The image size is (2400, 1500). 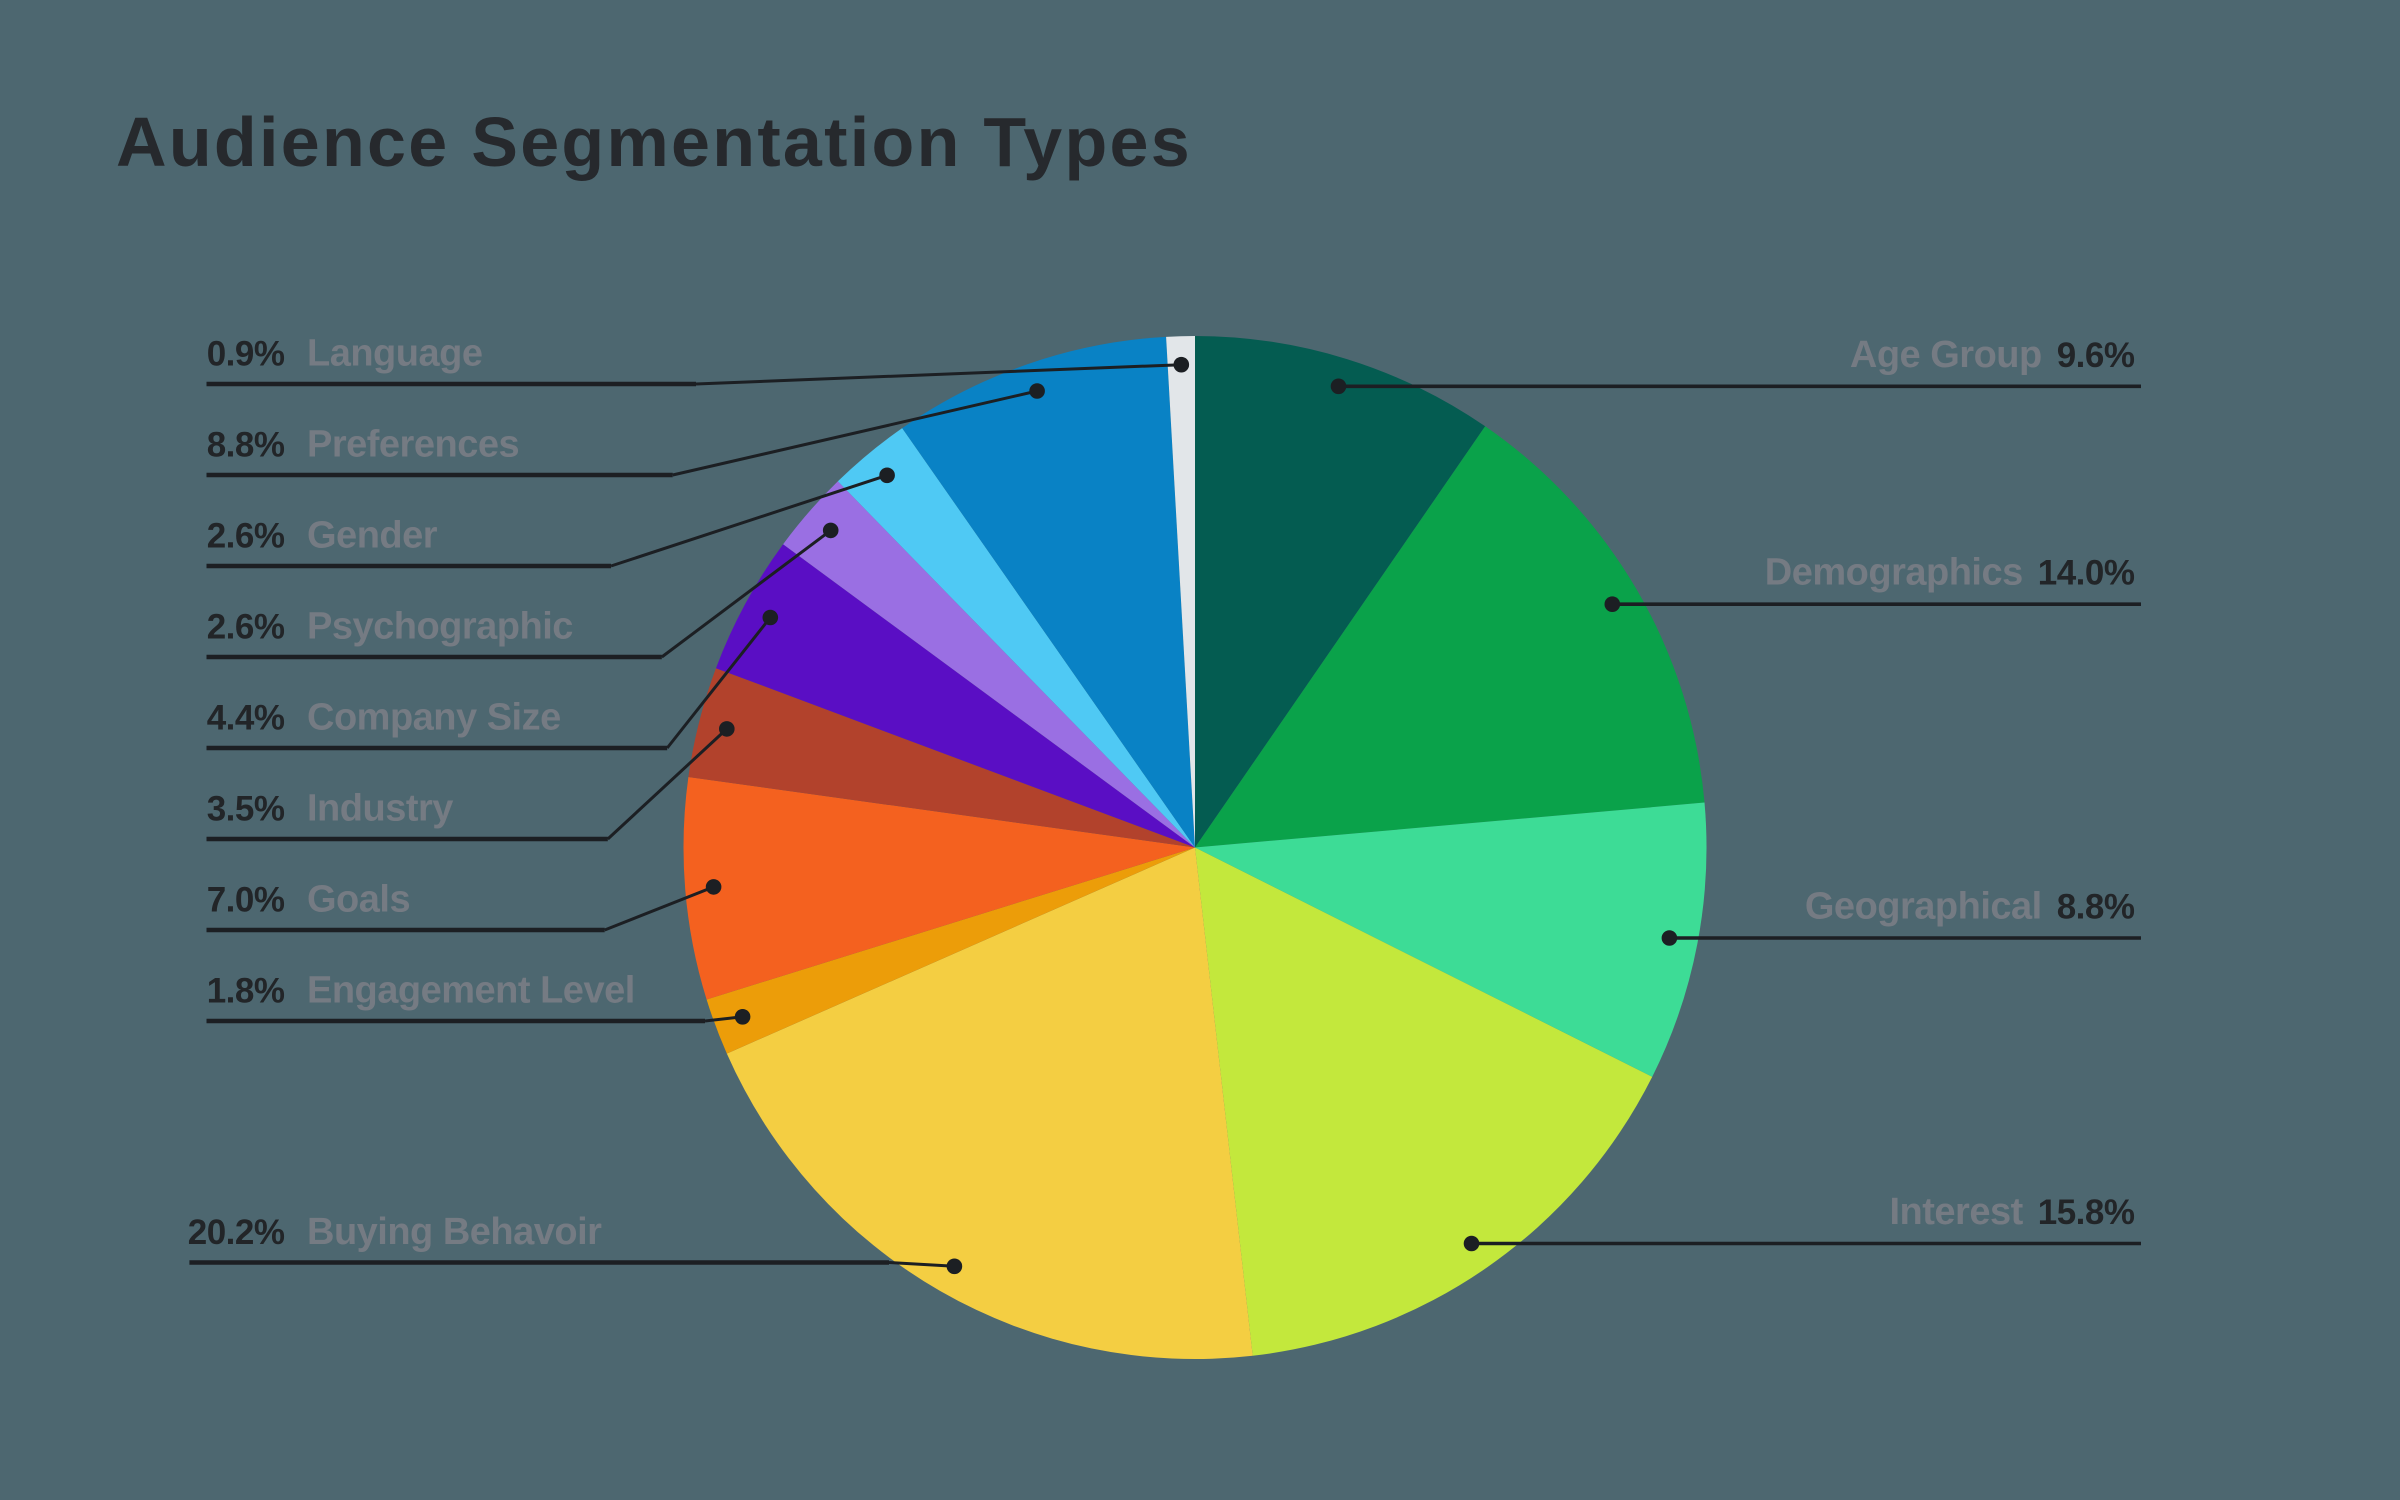 I want to click on svg-text: Engagement Level, so click(x=471, y=991).